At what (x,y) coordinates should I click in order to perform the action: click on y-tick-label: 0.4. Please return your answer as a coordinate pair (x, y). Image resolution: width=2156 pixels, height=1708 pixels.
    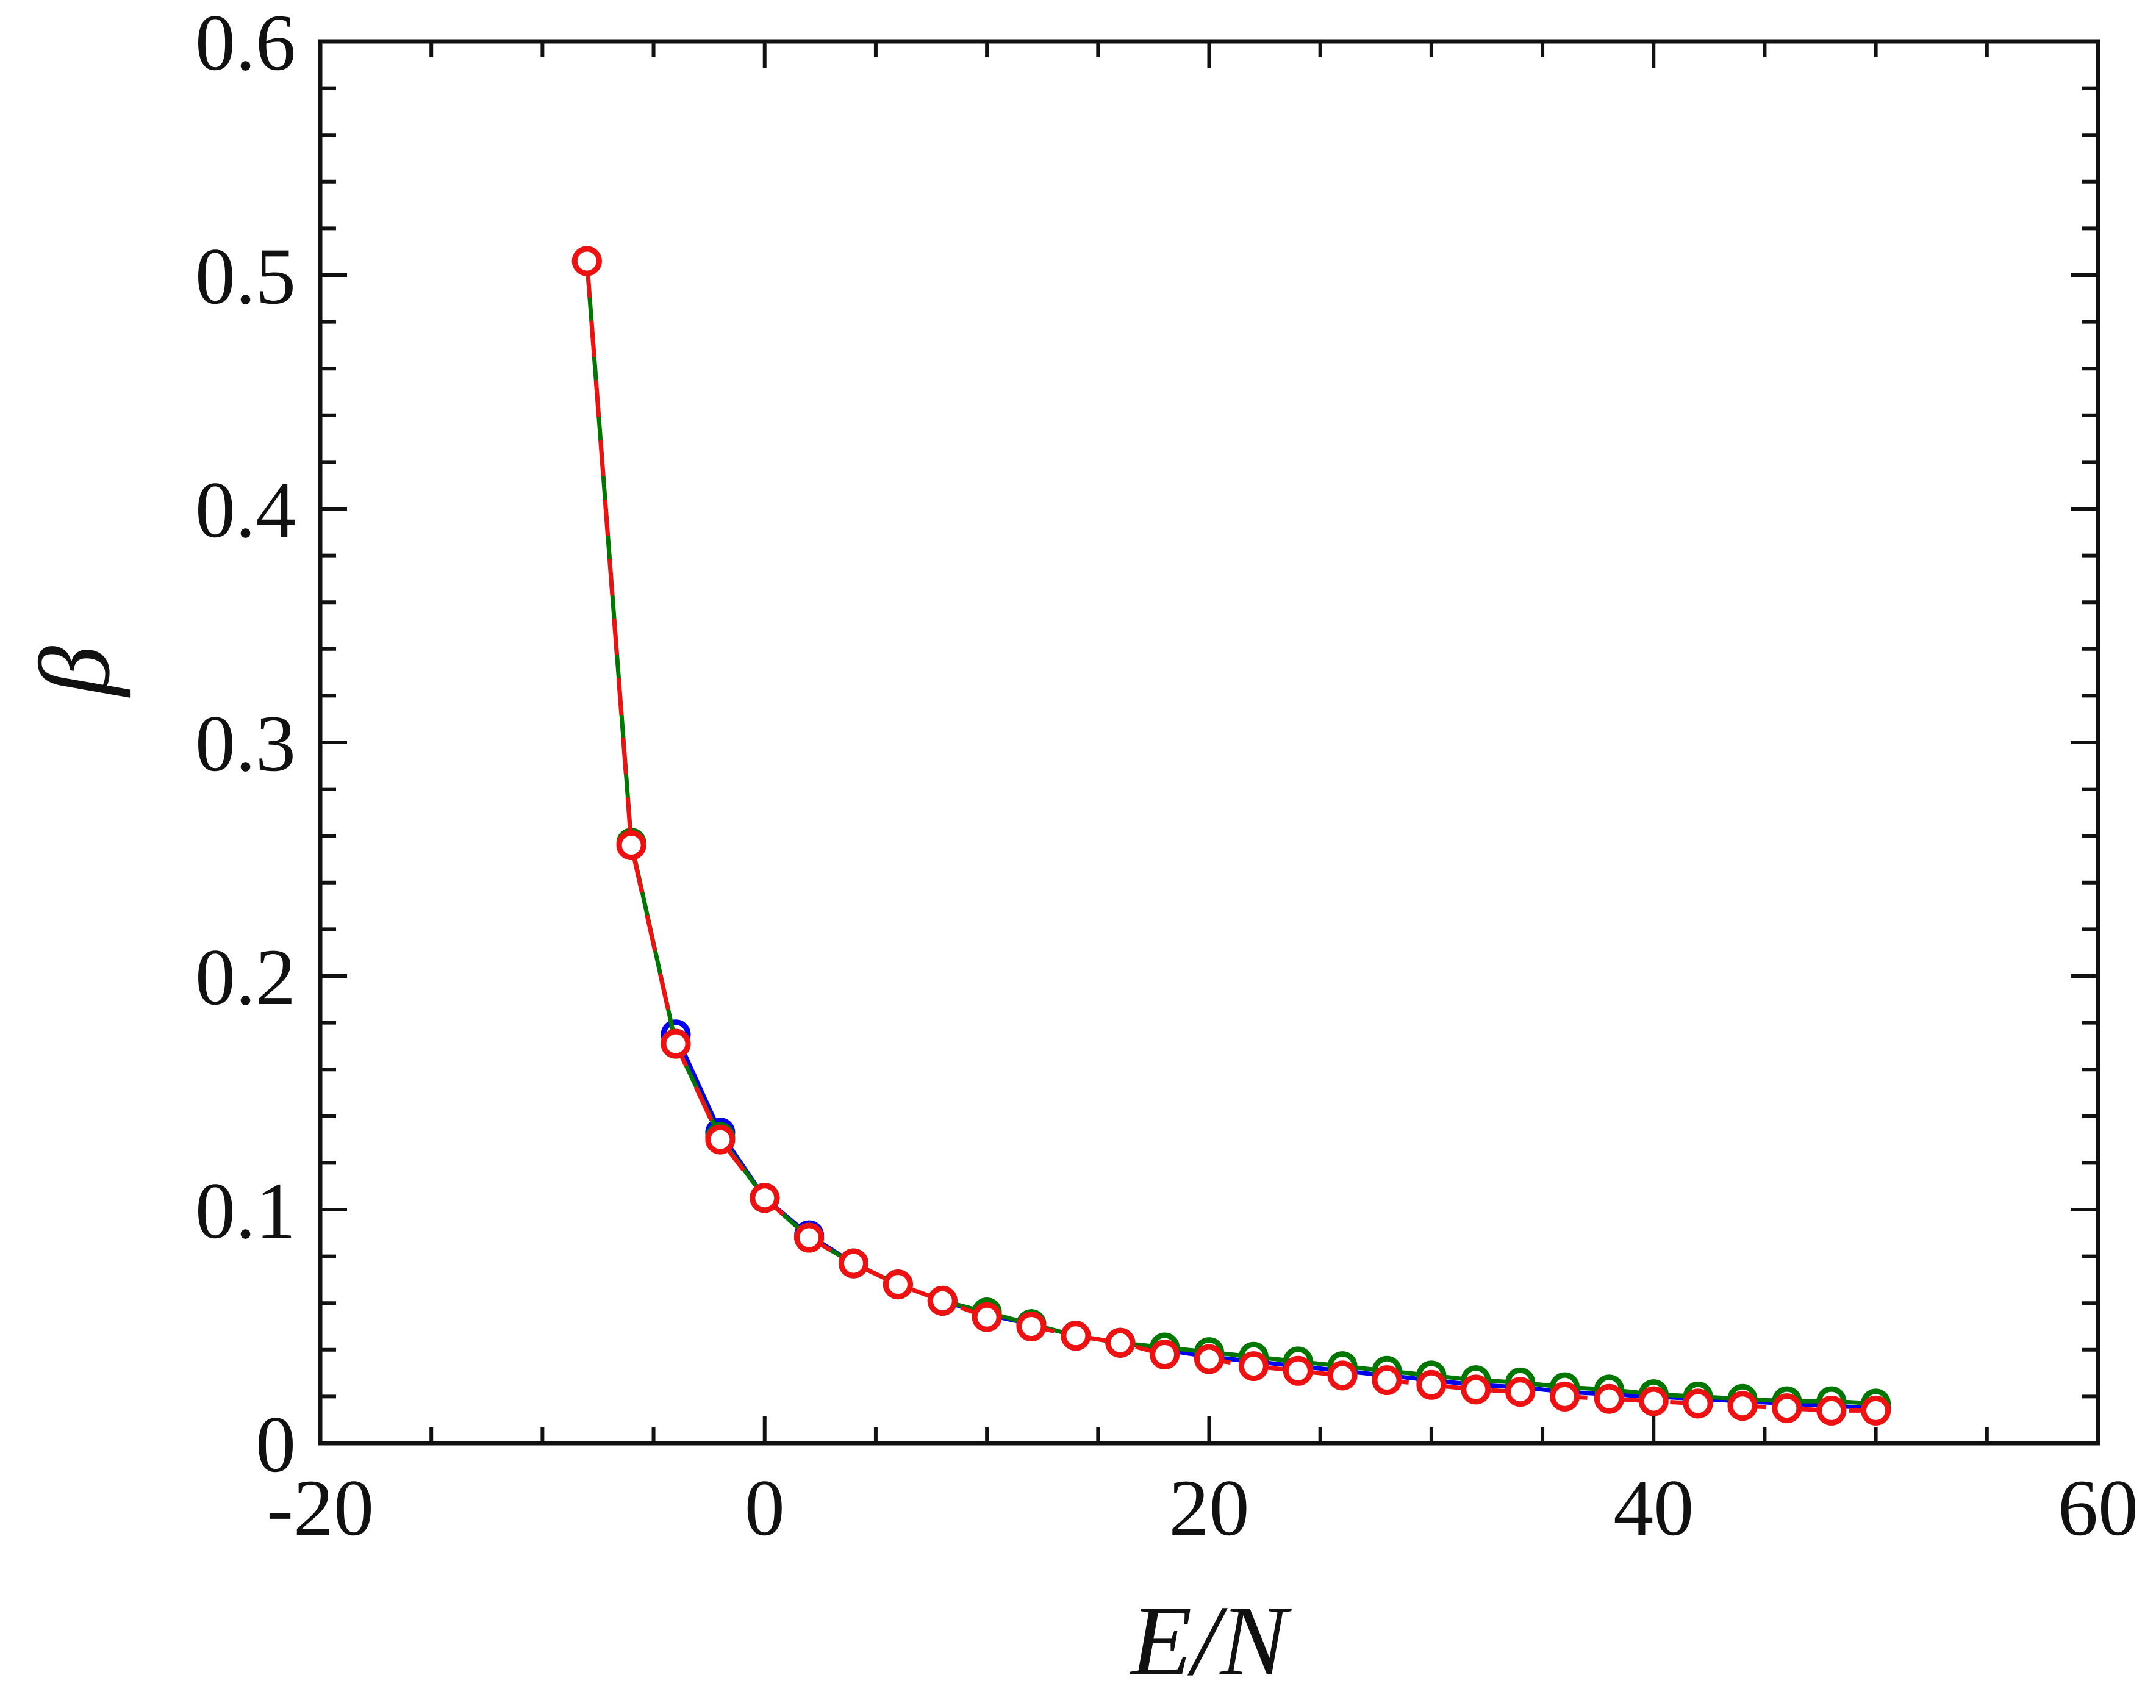
    Looking at the image, I should click on (245, 509).